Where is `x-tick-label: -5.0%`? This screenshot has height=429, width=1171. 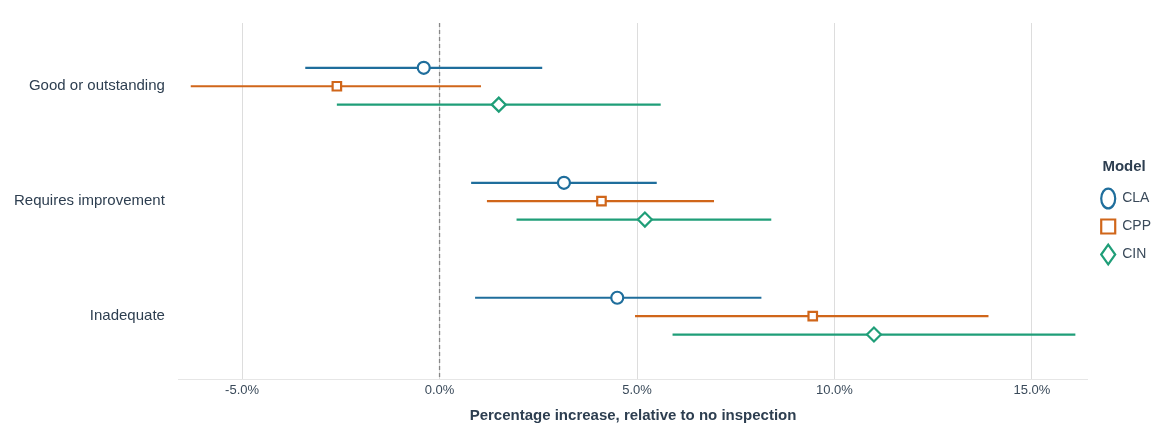
x-tick-label: -5.0% is located at coordinates (242, 389).